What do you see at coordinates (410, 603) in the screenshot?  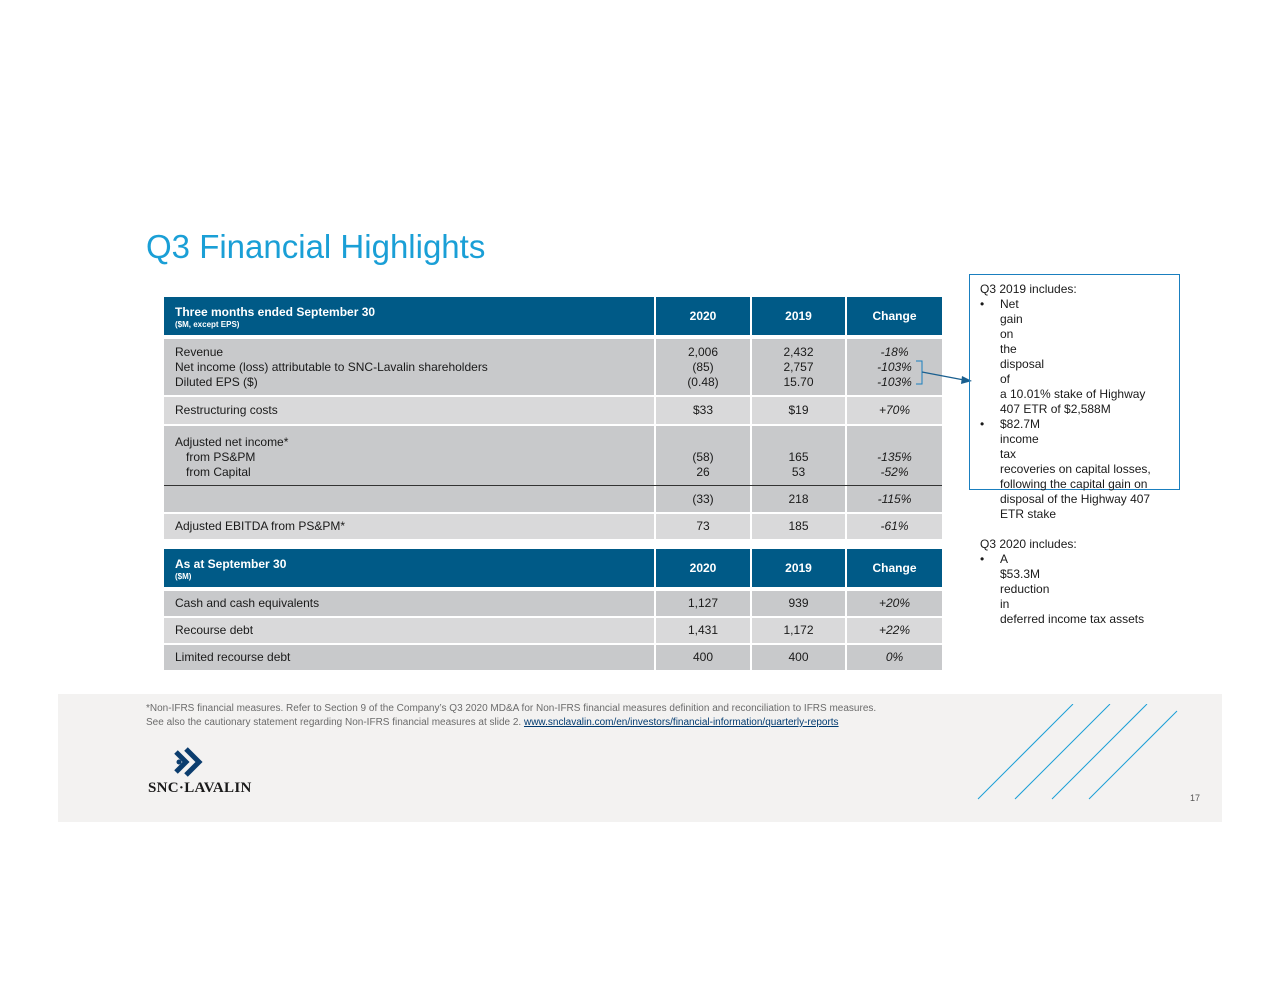 I see `row-label-cash: Cash and cash equivalents` at bounding box center [410, 603].